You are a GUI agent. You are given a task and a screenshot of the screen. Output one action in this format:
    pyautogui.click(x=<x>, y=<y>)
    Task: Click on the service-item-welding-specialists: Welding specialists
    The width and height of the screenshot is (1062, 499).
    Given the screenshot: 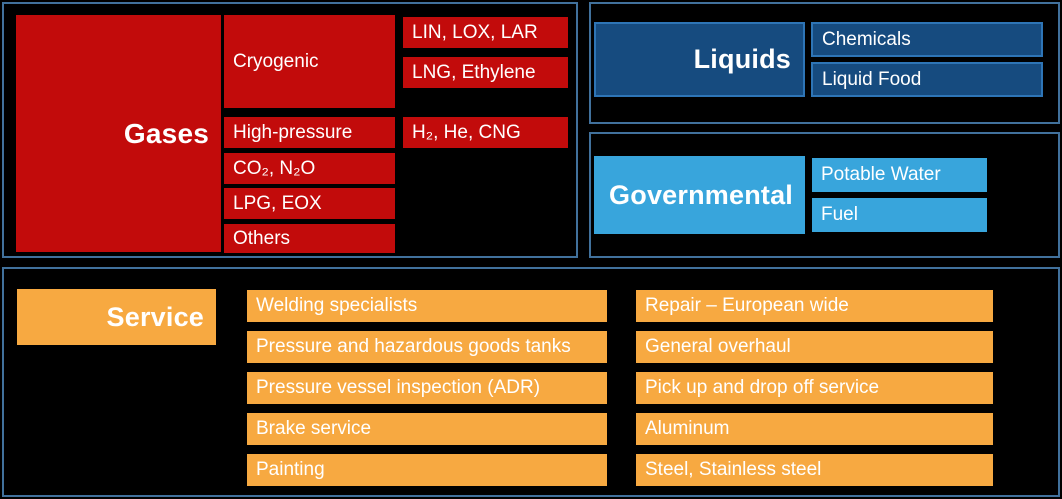 What is the action you would take?
    pyautogui.click(x=427, y=306)
    